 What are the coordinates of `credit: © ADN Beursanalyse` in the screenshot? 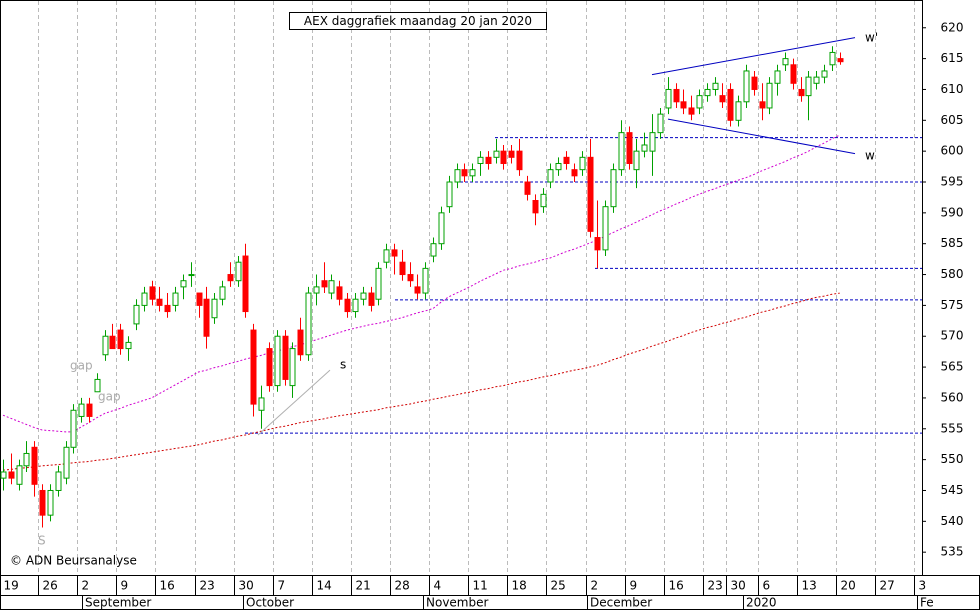 It's located at (73, 561).